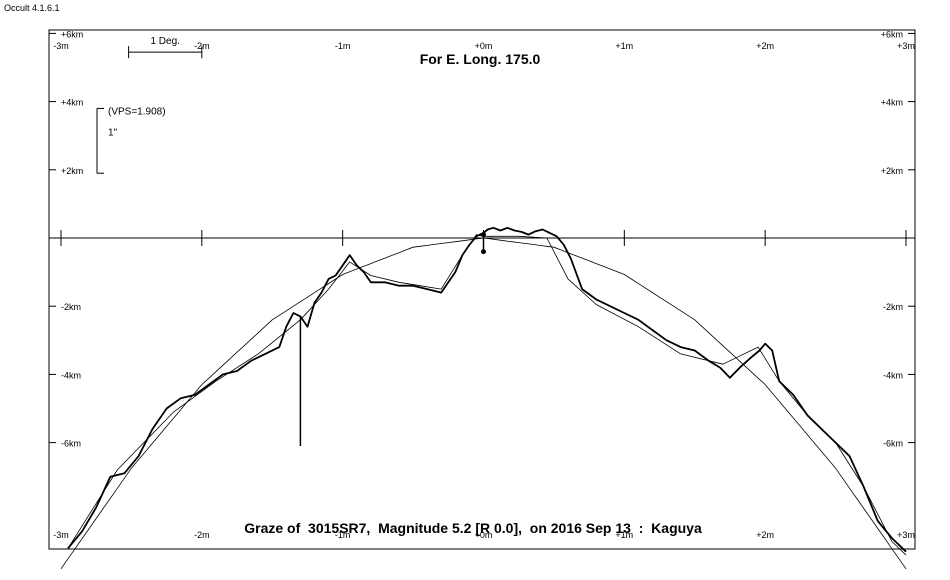  Describe the element at coordinates (892, 34) in the screenshot. I see `y-tick-label-right: +6km` at that location.